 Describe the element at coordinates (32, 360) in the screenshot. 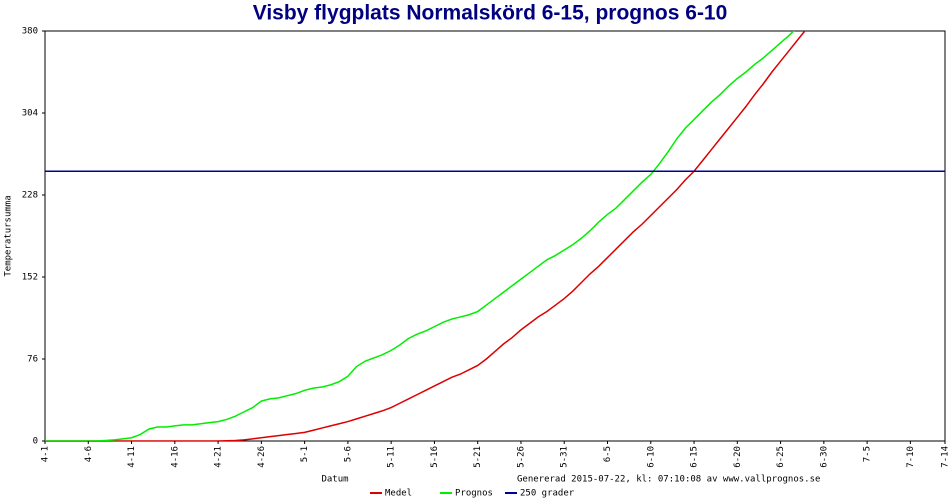

I see `y-tick-label: 76` at that location.